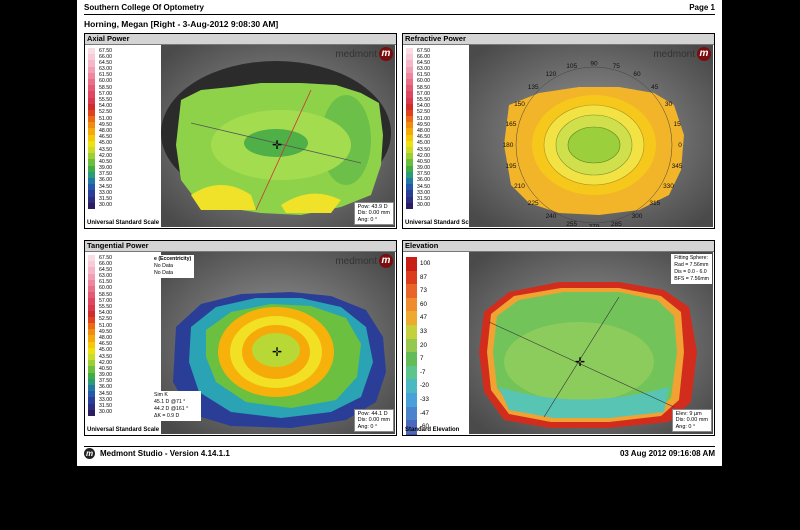 This screenshot has height=530, width=800. What do you see at coordinates (581, 364) in the screenshot?
I see `meridian-line` at bounding box center [581, 364].